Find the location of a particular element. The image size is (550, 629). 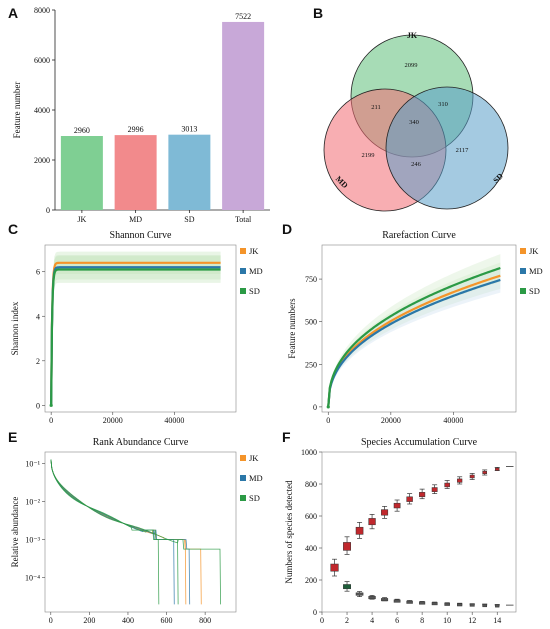

x-tick-label: 12 is located at coordinates (472, 620).